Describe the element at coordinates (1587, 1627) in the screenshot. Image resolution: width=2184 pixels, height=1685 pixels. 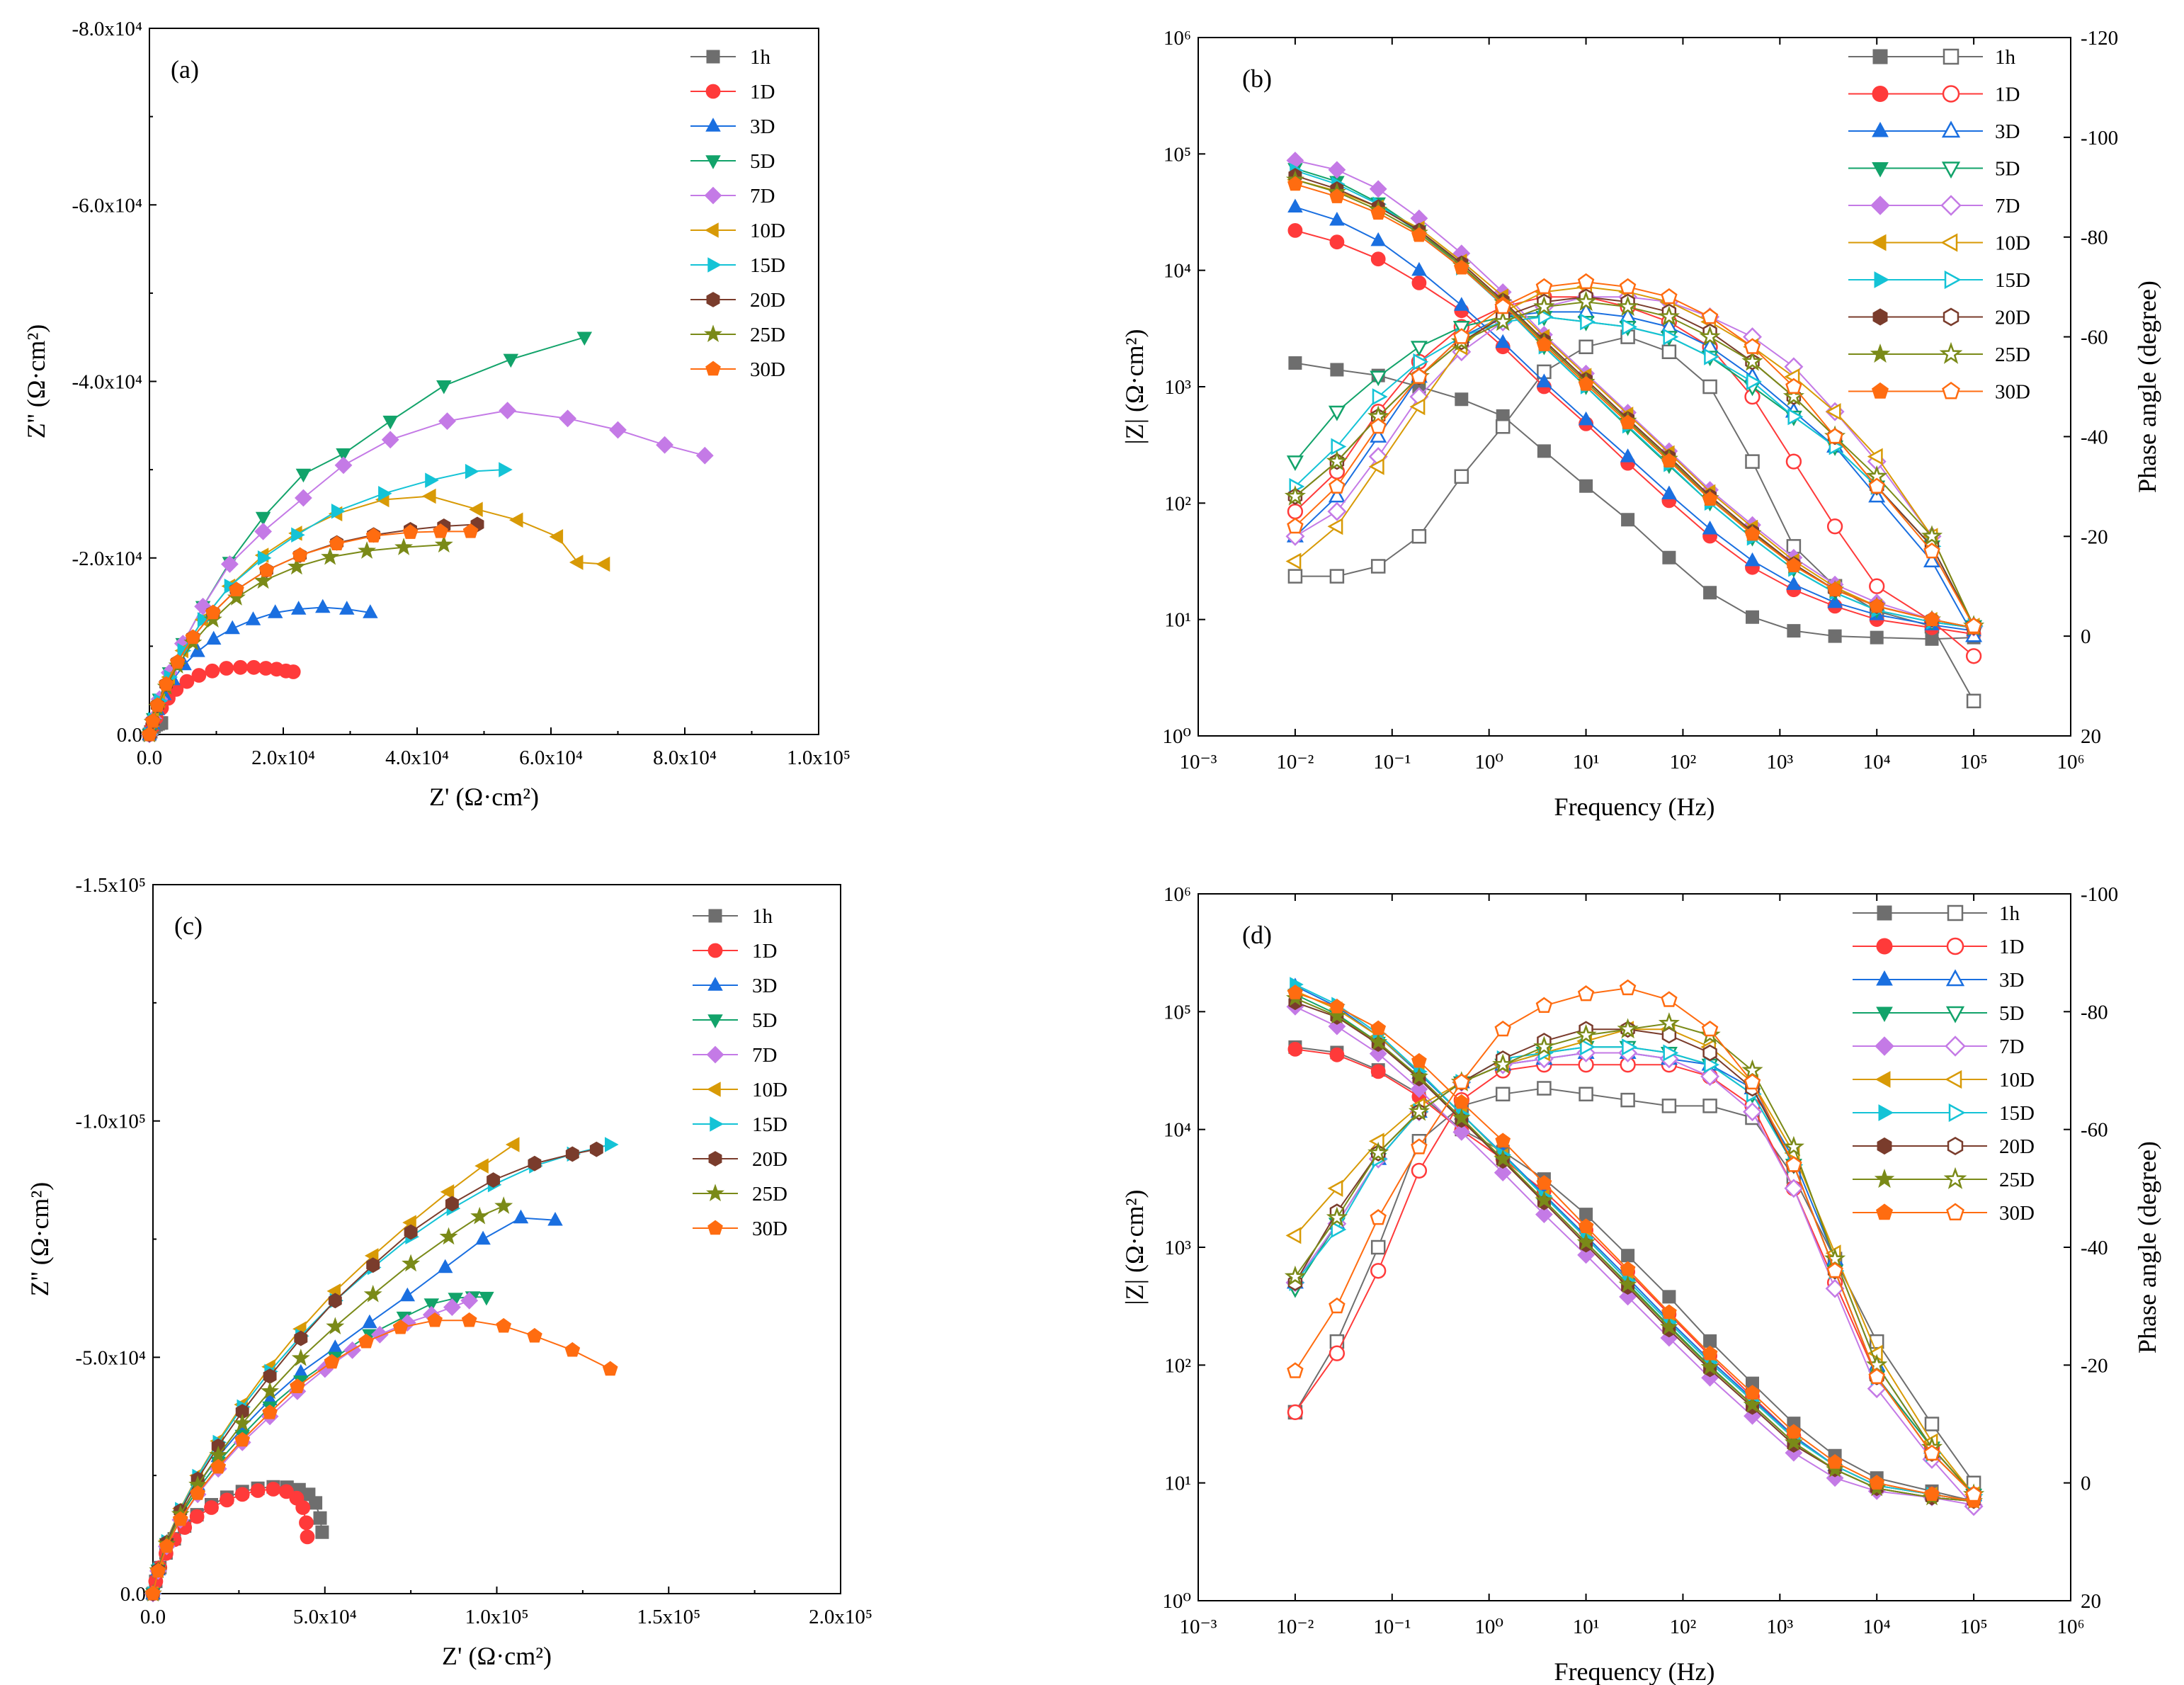
I see `x-tick-label: 10¹` at that location.